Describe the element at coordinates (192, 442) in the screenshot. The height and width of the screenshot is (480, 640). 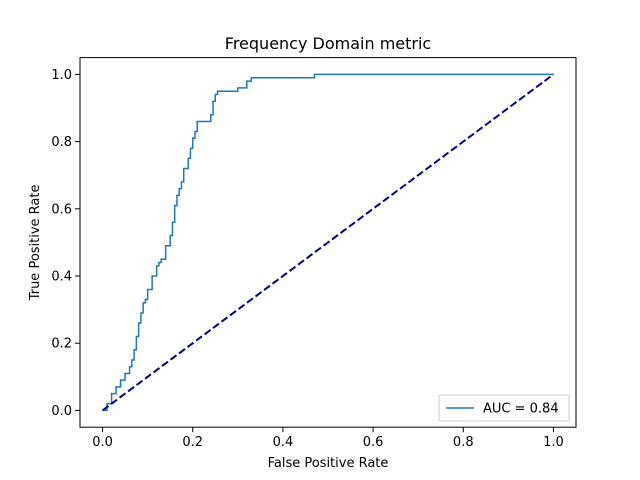
I see `x-tick-label: 0.2` at that location.